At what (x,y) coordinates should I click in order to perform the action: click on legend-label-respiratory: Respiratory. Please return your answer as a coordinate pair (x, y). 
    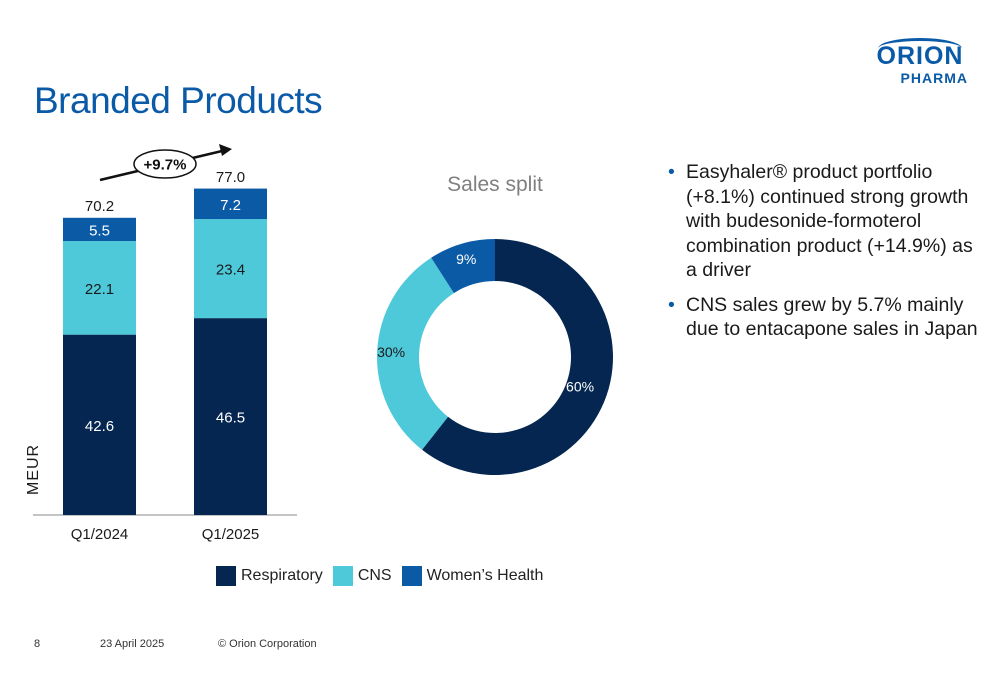
    Looking at the image, I should click on (282, 575).